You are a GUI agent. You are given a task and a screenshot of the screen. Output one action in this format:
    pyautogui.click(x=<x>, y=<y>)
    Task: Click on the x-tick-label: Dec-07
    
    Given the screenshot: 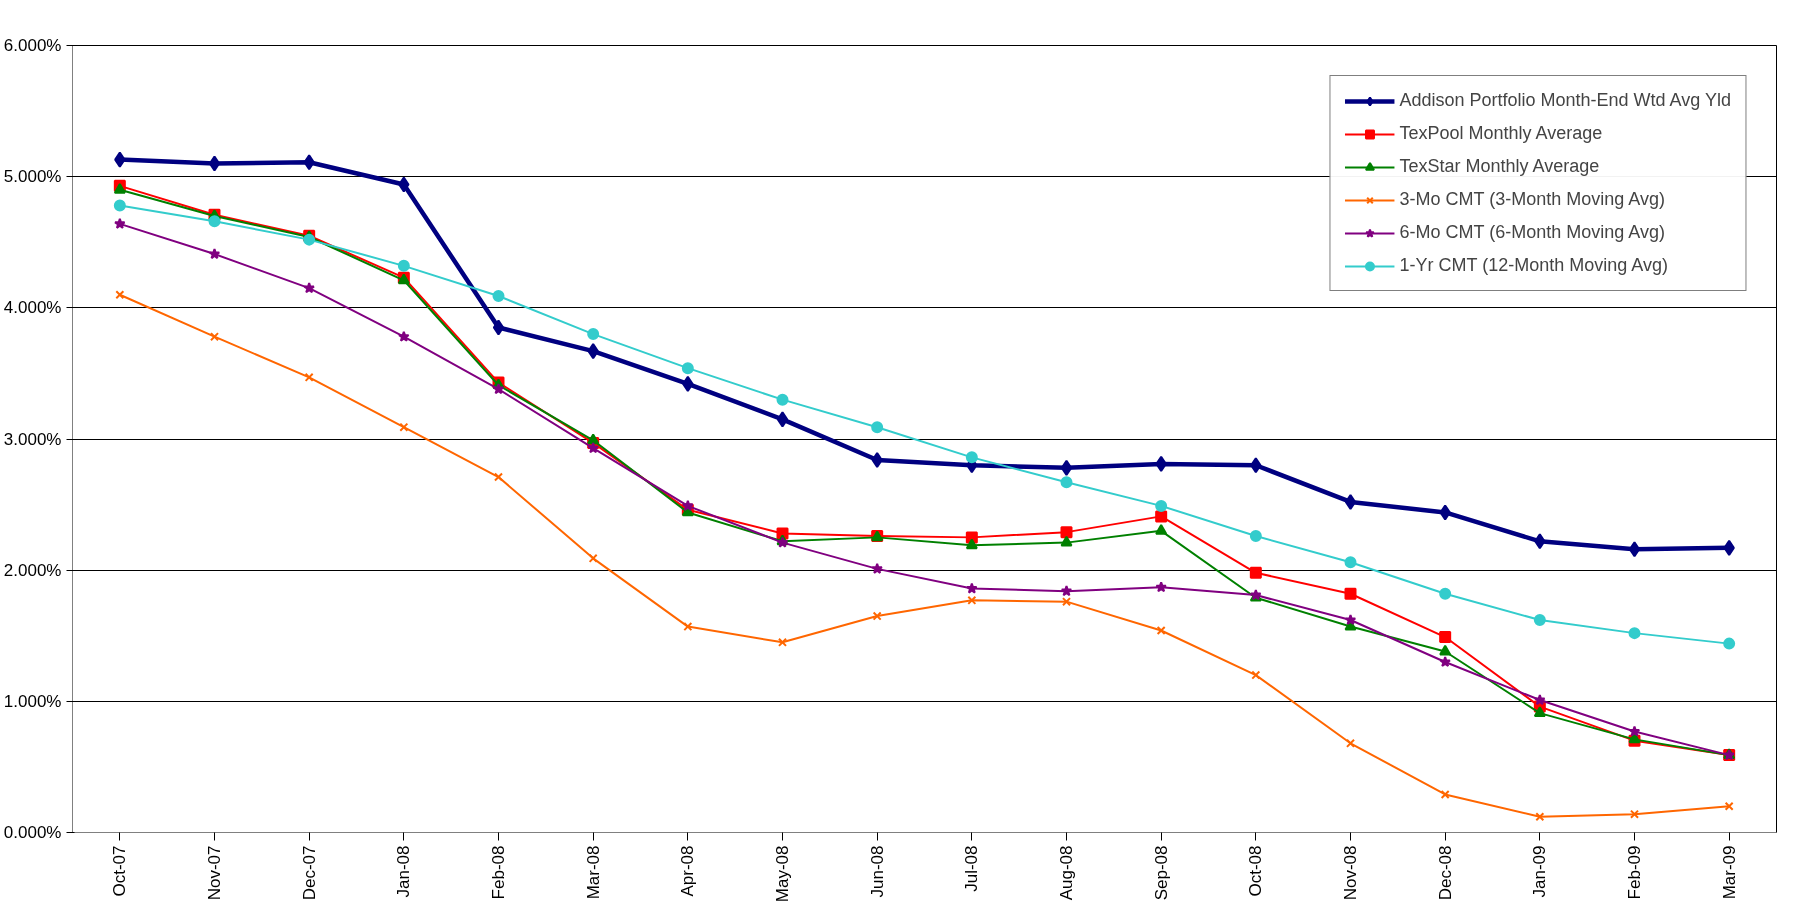 What is the action you would take?
    pyautogui.click(x=309, y=873)
    